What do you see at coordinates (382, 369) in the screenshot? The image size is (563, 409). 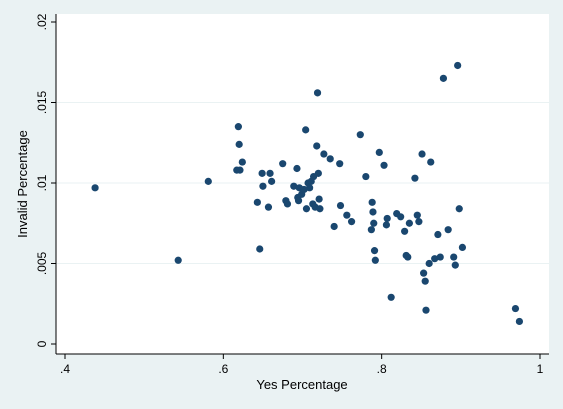 I see `x-tick-label: .8` at bounding box center [382, 369].